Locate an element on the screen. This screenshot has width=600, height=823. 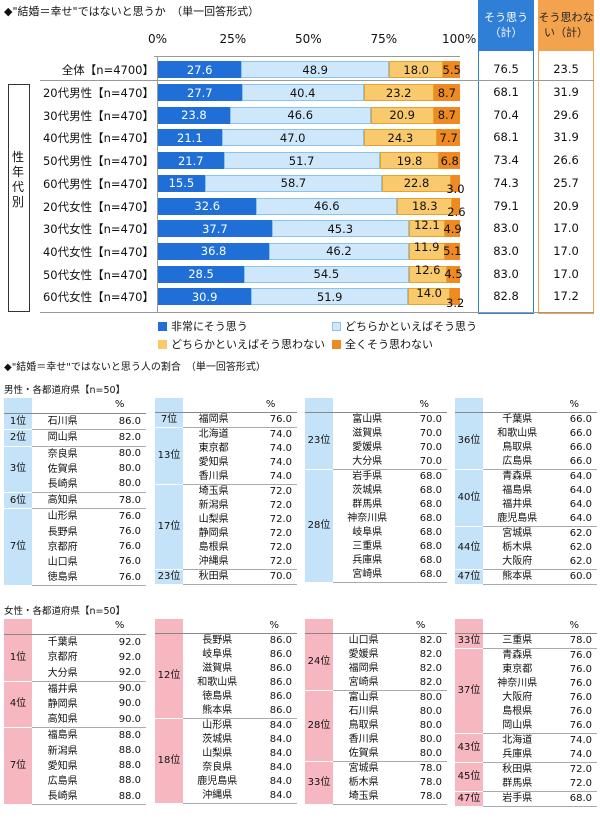
total-yes-value: 83.0 is located at coordinates (506, 273).